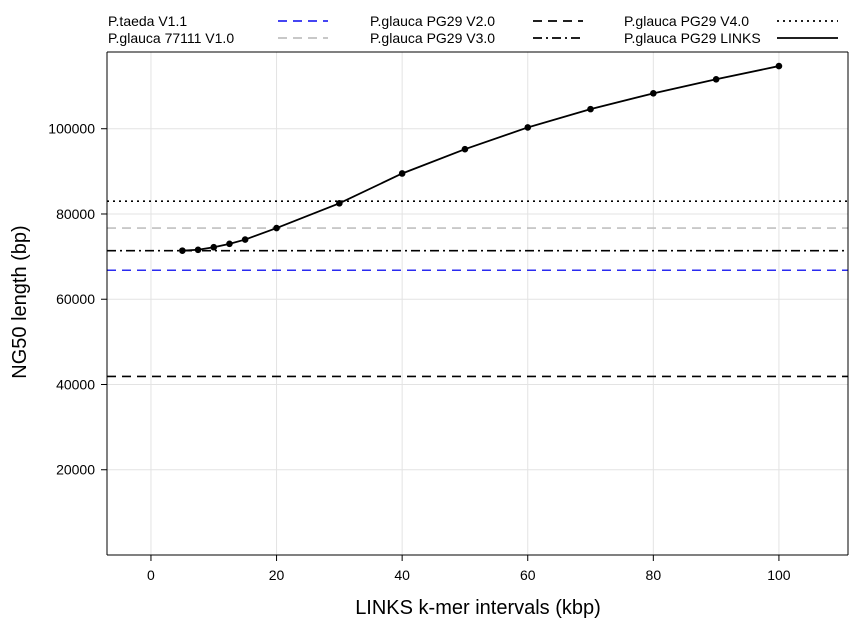 The height and width of the screenshot is (621, 863). What do you see at coordinates (75, 214) in the screenshot?
I see `y-tick-label: 80000` at bounding box center [75, 214].